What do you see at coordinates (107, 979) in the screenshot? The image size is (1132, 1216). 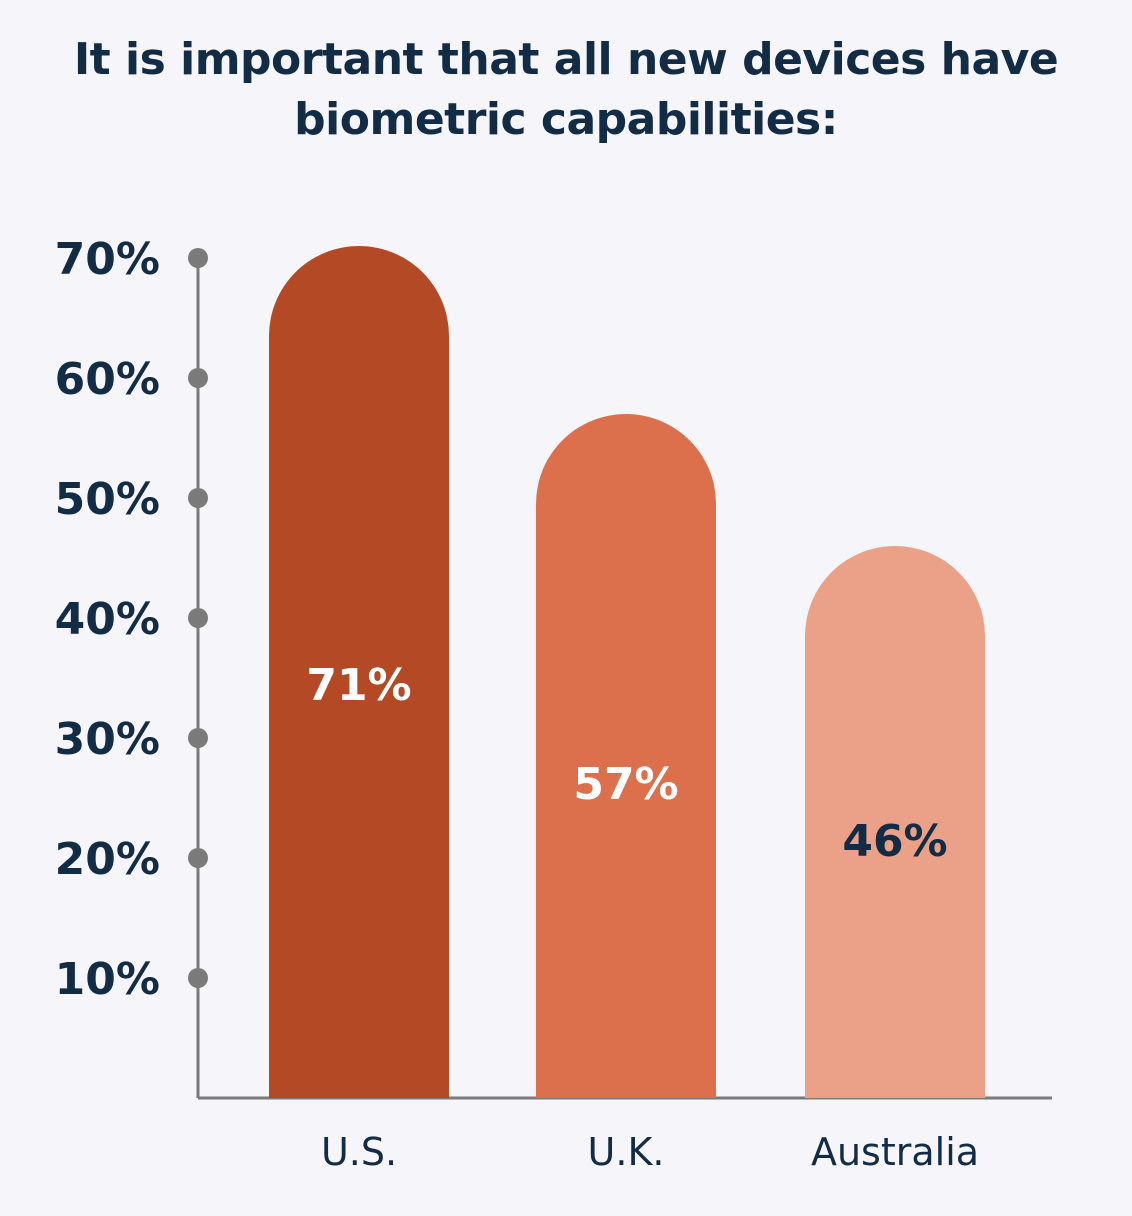 I see `y-tick-label: 10%` at bounding box center [107, 979].